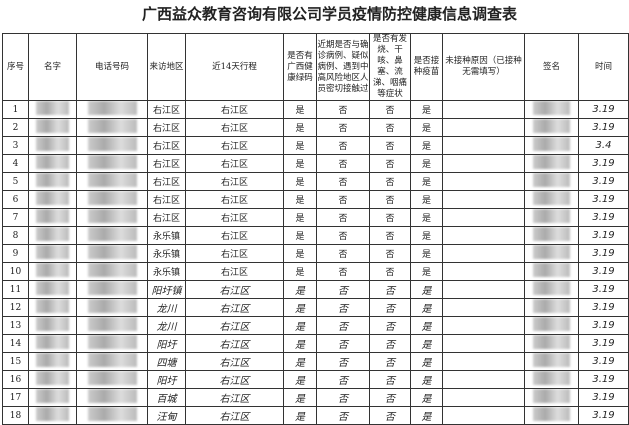 Image resolution: width=629 pixels, height=425 pixels. Describe the element at coordinates (15, 343) in the screenshot. I see `row-number: 14` at that location.